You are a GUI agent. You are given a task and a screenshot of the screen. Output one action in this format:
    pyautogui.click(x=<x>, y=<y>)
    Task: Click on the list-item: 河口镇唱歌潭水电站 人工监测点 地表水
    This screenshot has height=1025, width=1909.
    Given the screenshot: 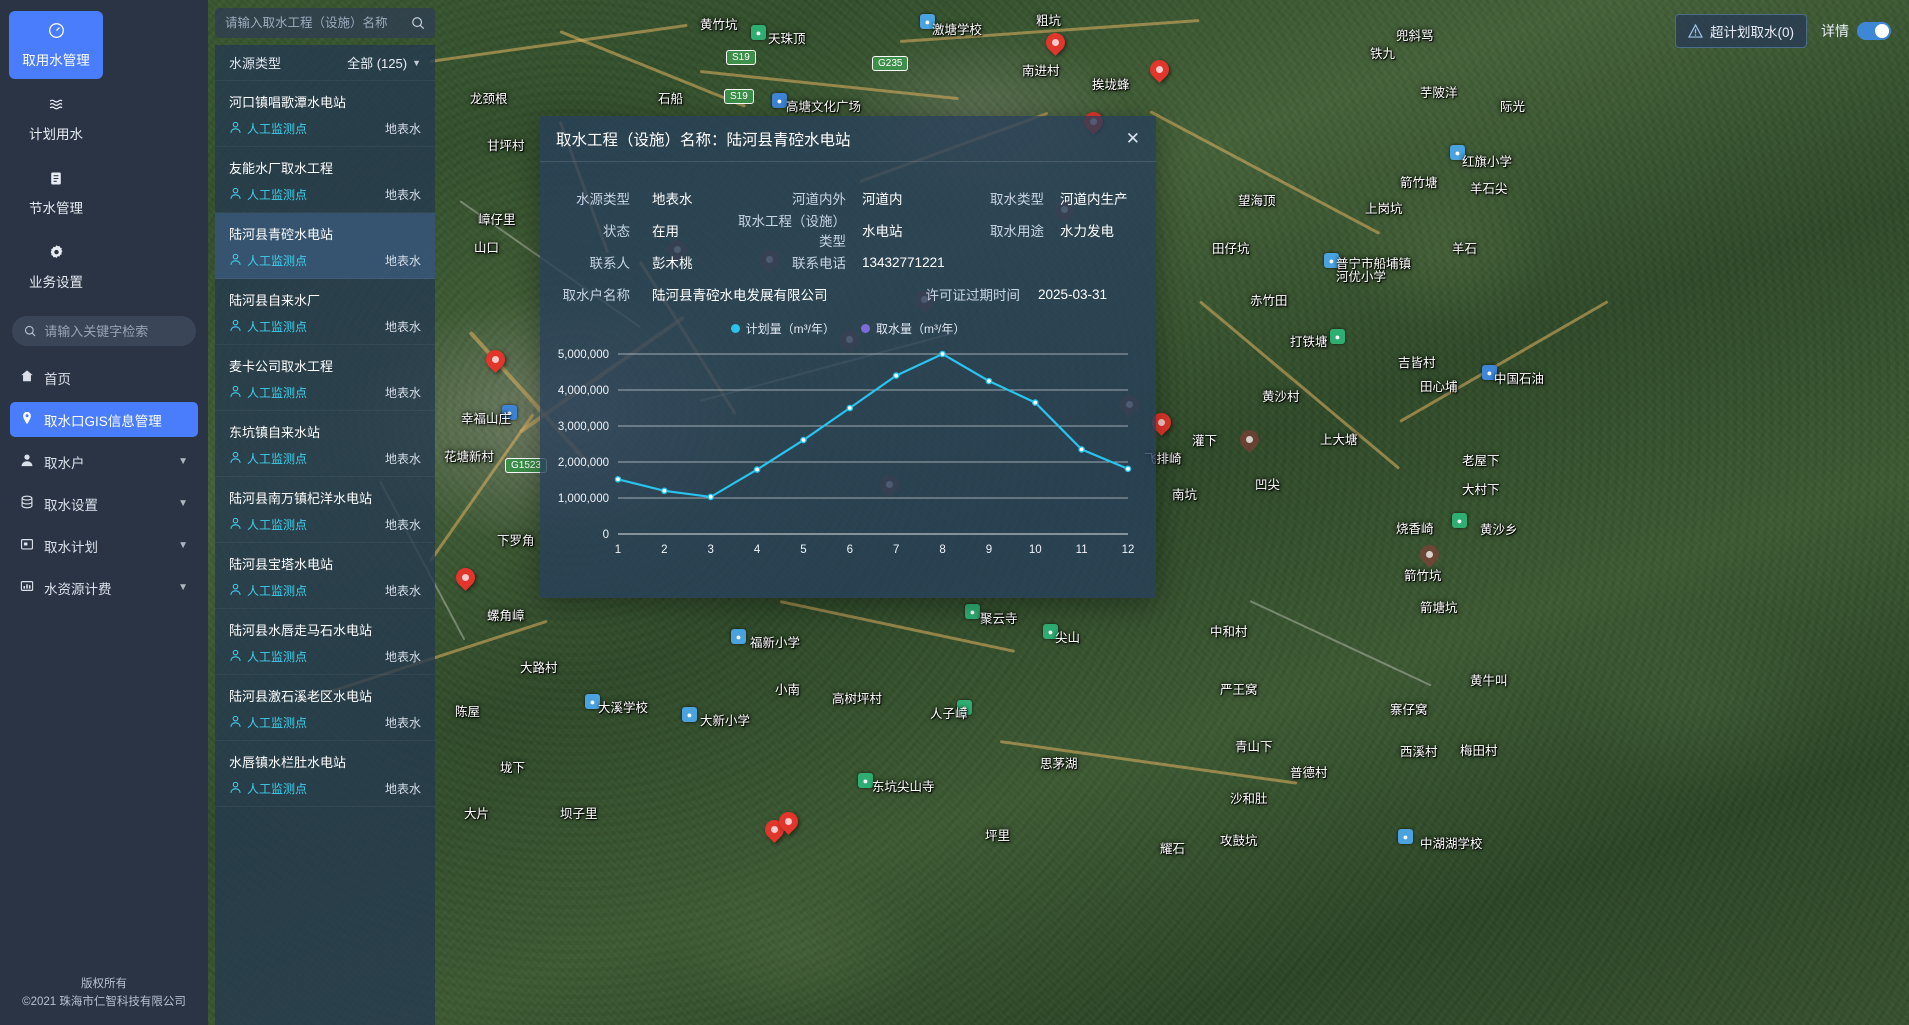 What is the action you would take?
    pyautogui.click(x=325, y=114)
    